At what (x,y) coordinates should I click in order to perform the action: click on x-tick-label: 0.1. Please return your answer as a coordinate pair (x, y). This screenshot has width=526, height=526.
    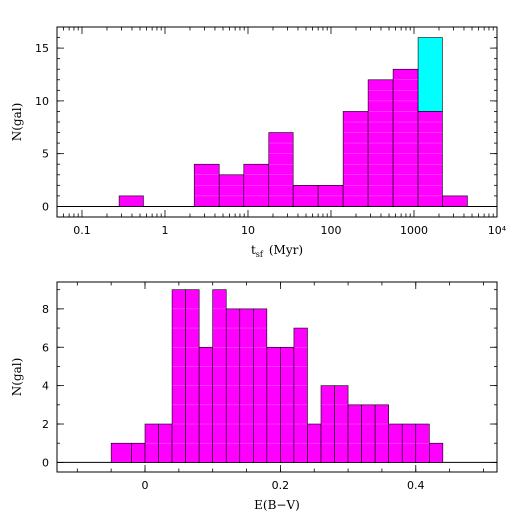
    Looking at the image, I should click on (82, 230).